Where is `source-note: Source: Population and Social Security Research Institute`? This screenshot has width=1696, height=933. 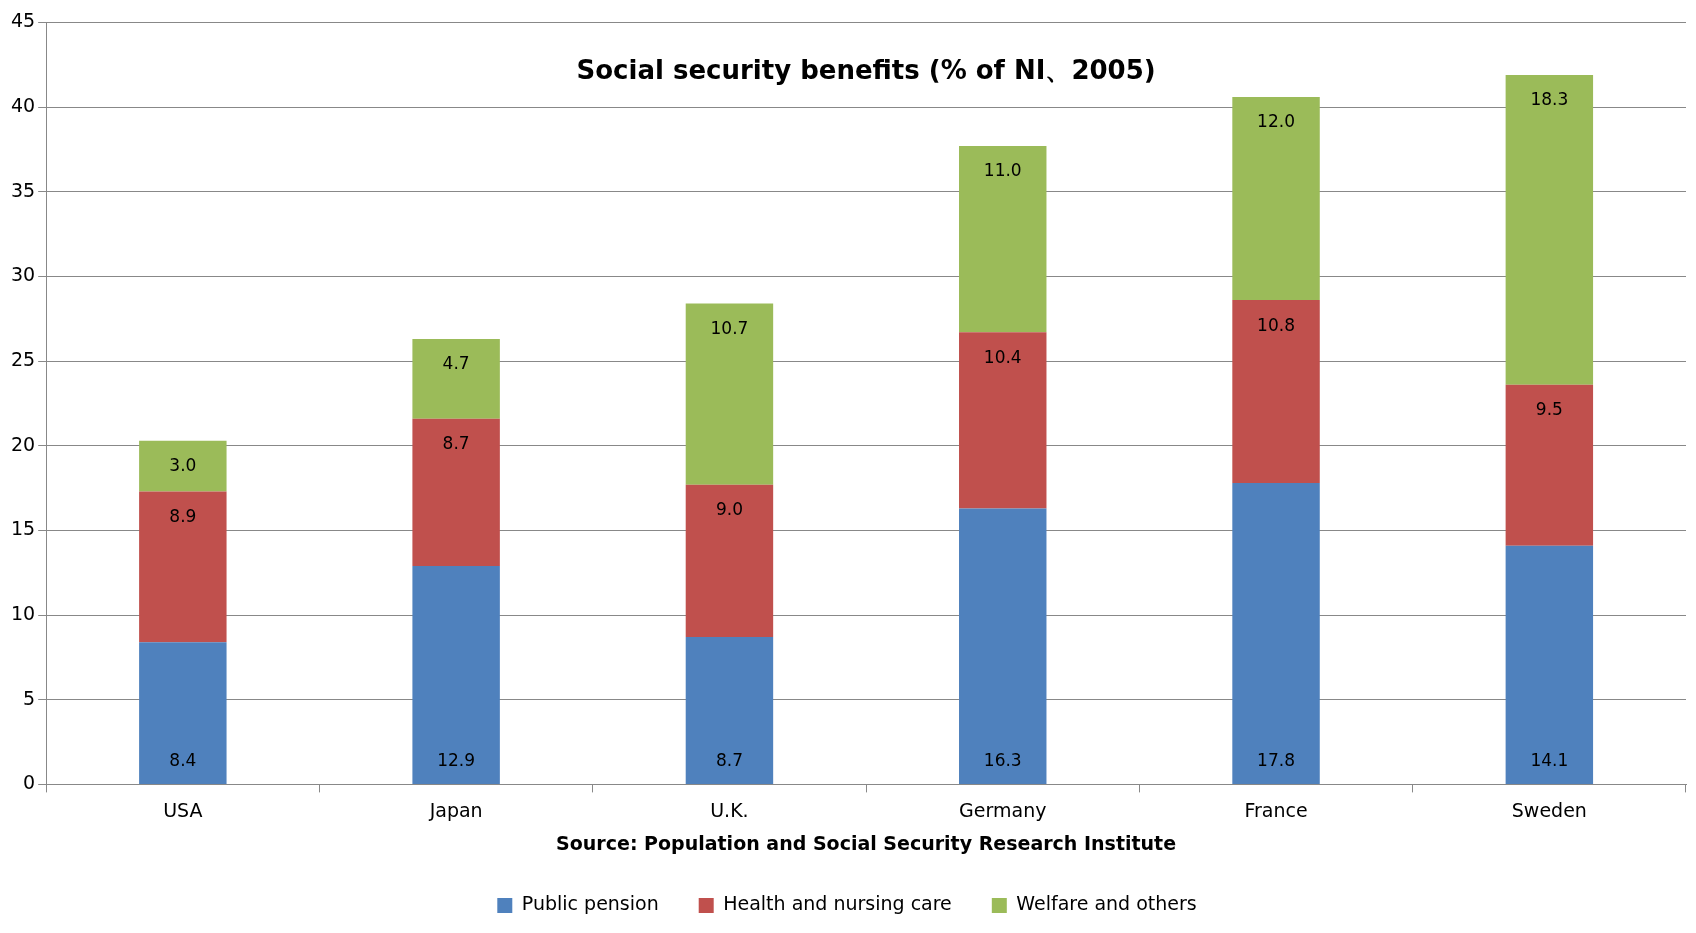
source-note: Source: Population and Social Security Research Institute is located at coordinates (866, 842).